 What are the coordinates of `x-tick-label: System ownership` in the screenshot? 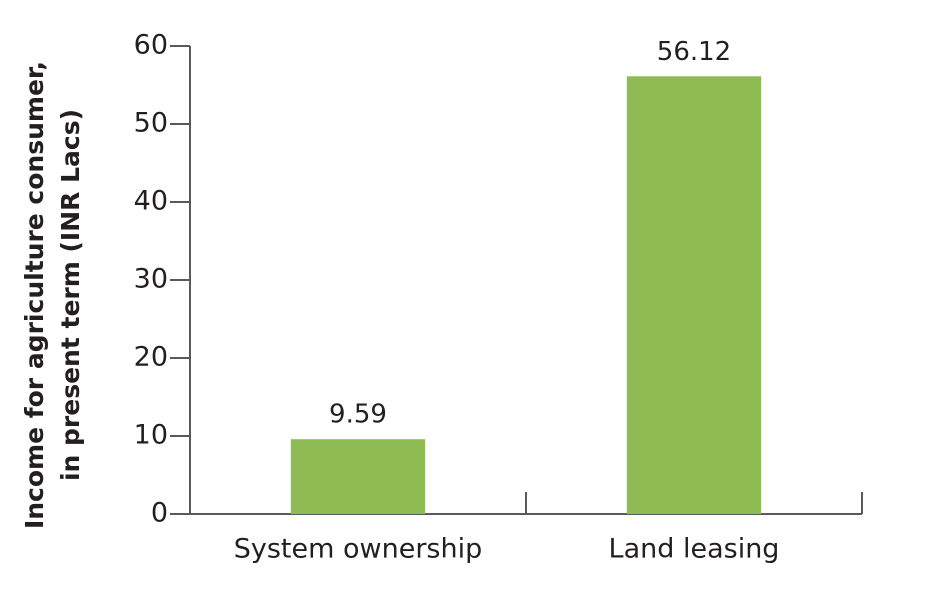 It's located at (358, 549).